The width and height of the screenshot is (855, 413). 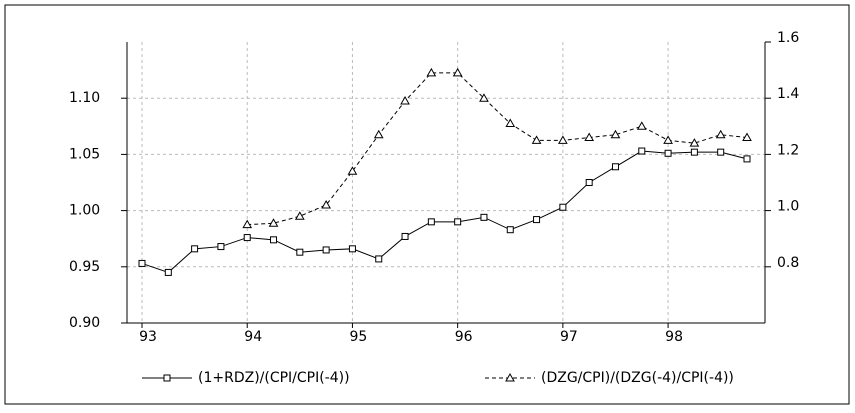 I want to click on x-tick-label: 93, so click(x=148, y=337).